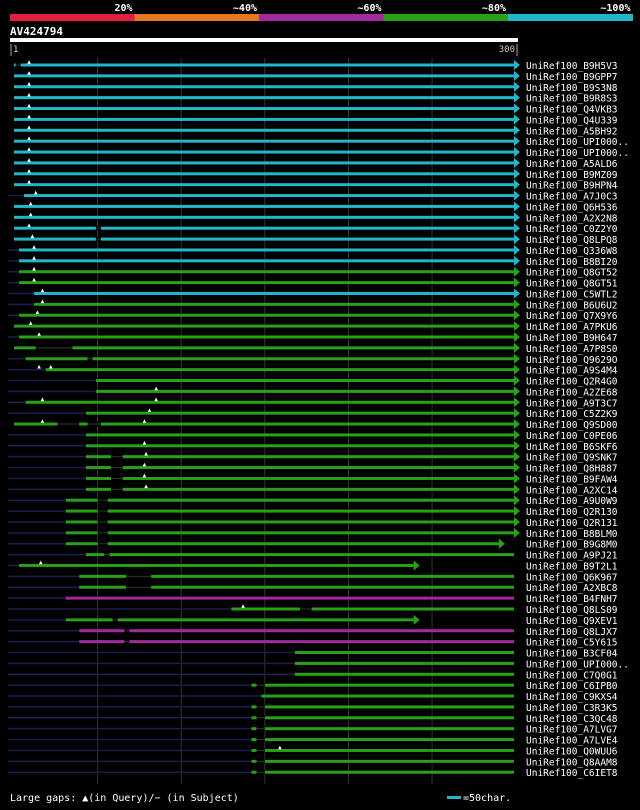 The image size is (640, 810). I want to click on hit-label: UniRef100_B6U6U2, so click(572, 305).